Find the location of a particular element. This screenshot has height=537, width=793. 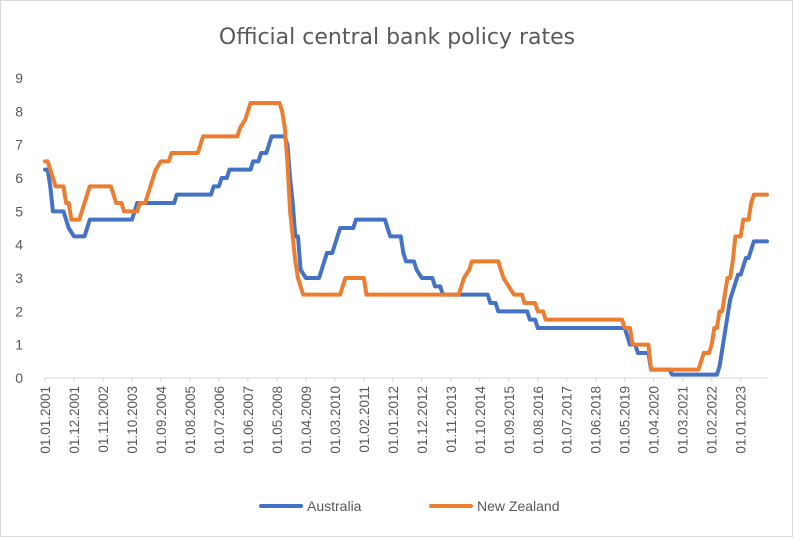

y-tick-label: 3 is located at coordinates (19, 278).